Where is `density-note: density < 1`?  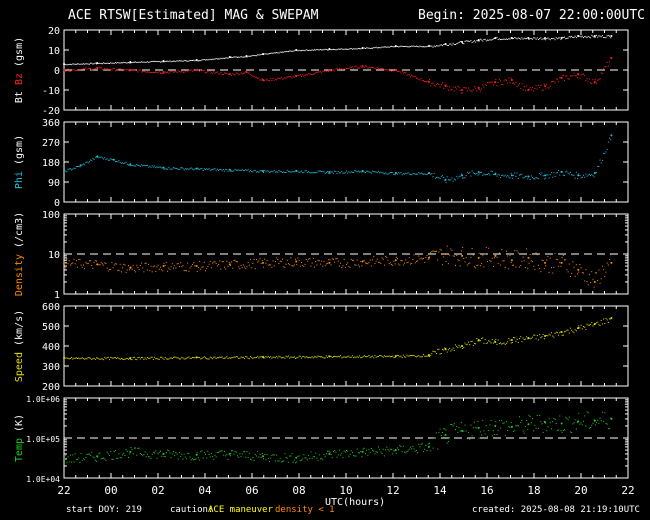 density-note: density < 1 is located at coordinates (305, 510).